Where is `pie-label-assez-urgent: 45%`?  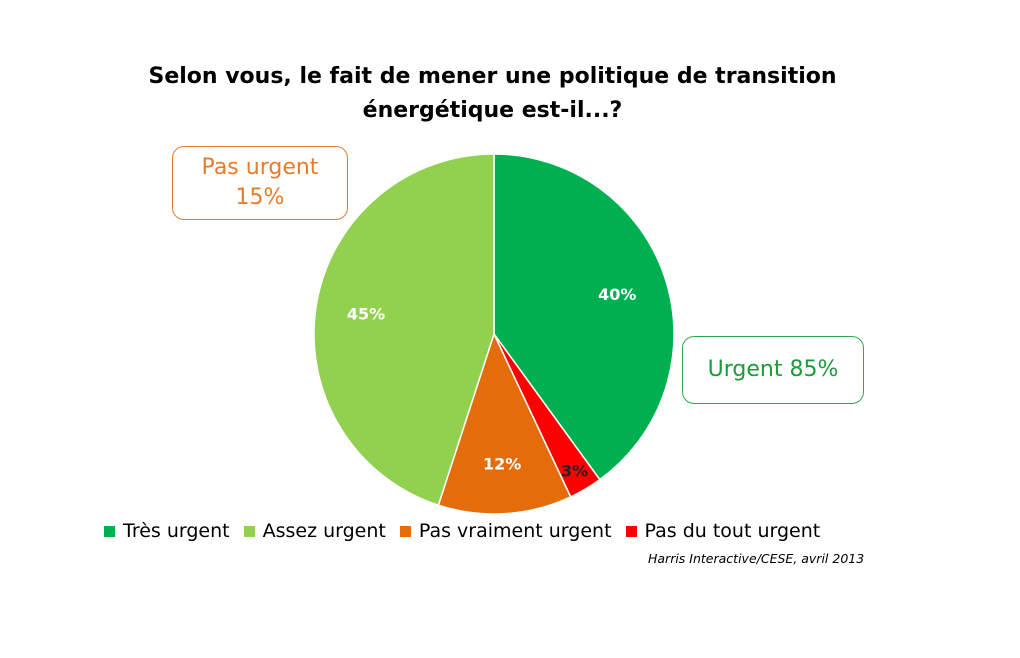
pie-label-assez-urgent: 45% is located at coordinates (366, 314).